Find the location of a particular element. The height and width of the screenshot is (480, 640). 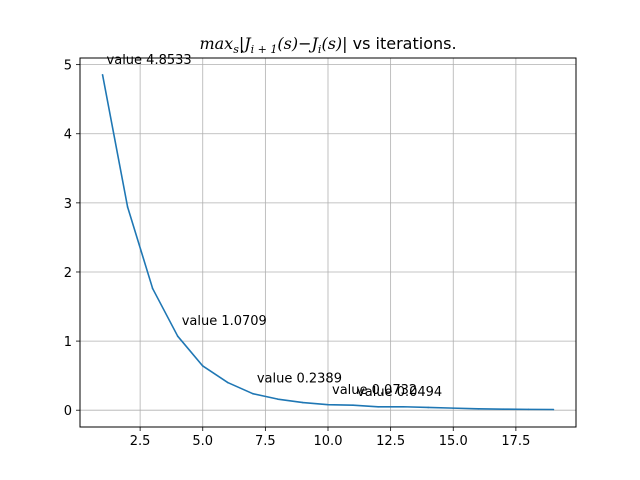

x-tick-label: 5.0 is located at coordinates (202, 441).